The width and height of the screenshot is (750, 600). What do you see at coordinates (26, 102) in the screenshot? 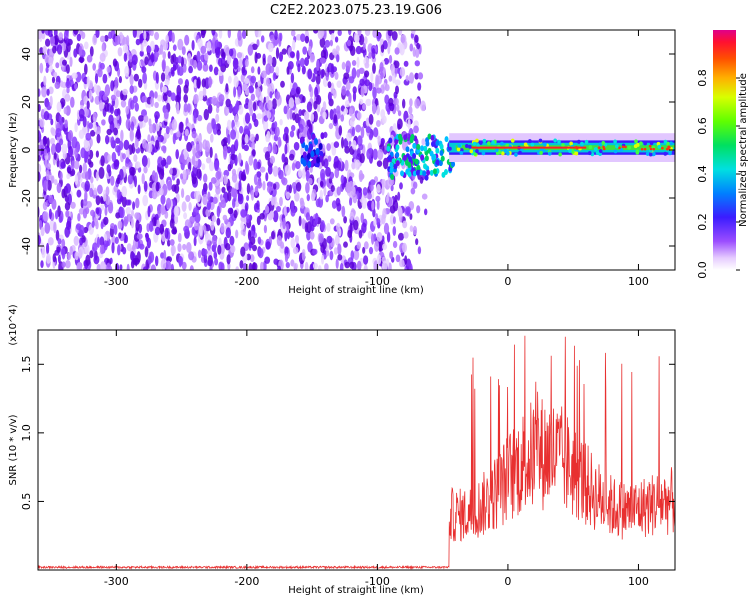
I see `y-tick-label: 20` at bounding box center [26, 102].